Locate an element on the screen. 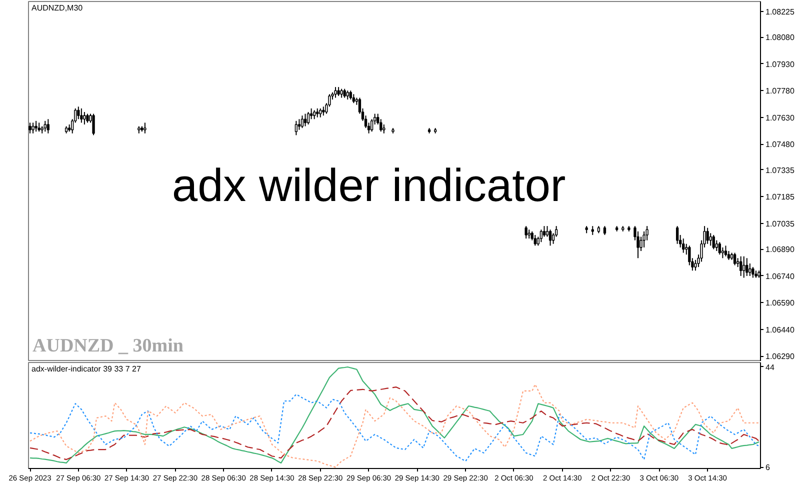 The image size is (800, 488). chart-title: adx-wilder-indicator 39 33 7 27 is located at coordinates (87, 369).